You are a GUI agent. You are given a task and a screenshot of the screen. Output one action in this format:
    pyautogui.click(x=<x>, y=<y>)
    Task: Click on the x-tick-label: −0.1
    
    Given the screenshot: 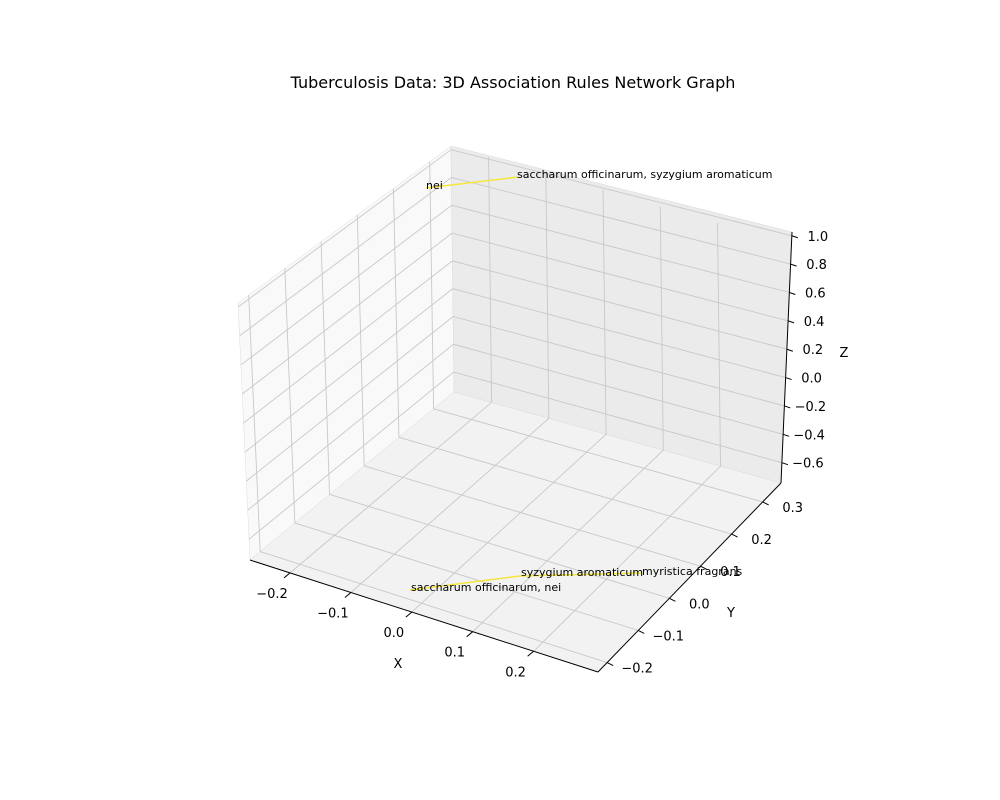 What is the action you would take?
    pyautogui.click(x=333, y=613)
    